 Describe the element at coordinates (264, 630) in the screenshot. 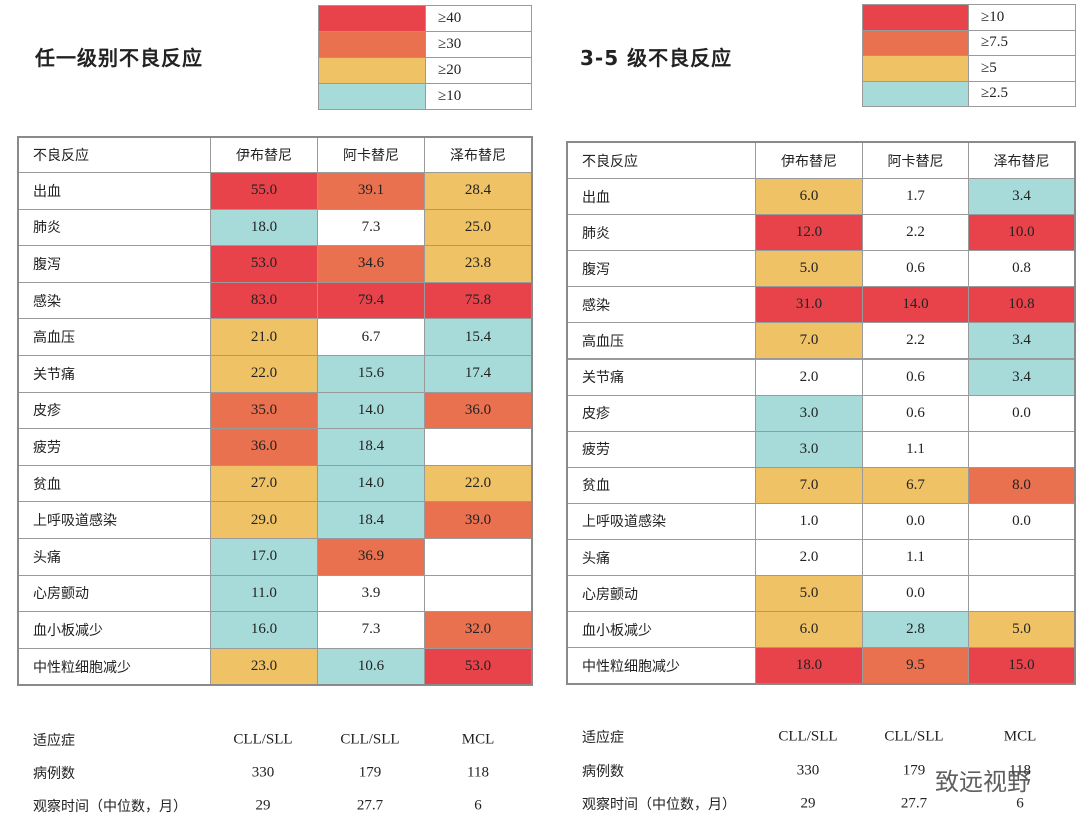

I see `value-cell: 16.0` at that location.